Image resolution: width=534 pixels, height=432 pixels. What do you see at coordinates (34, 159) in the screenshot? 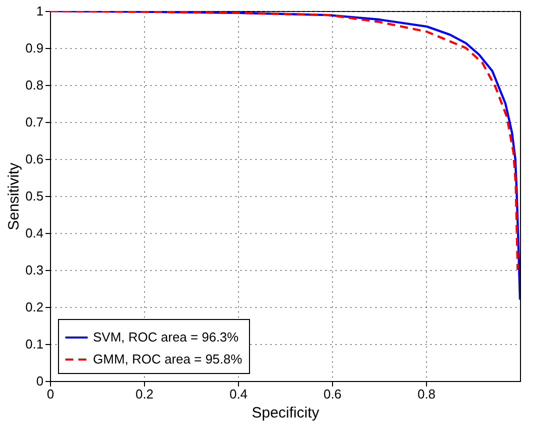
I see `y-tick-label: 0.6` at bounding box center [34, 159].